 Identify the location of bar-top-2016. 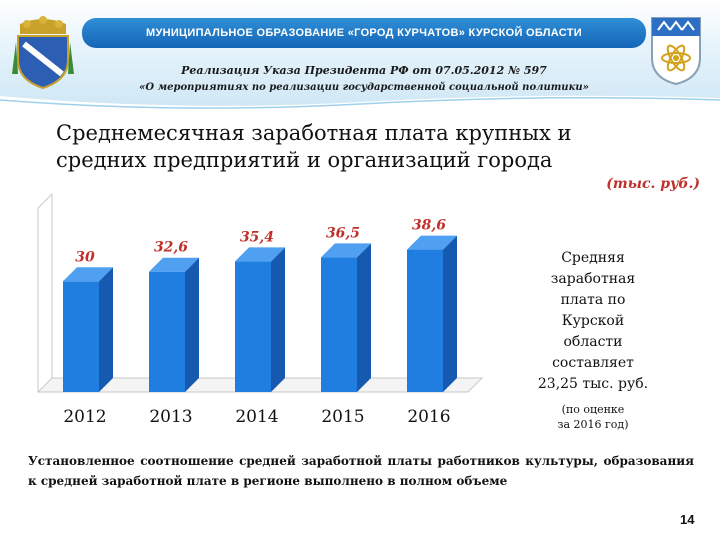
(432, 242).